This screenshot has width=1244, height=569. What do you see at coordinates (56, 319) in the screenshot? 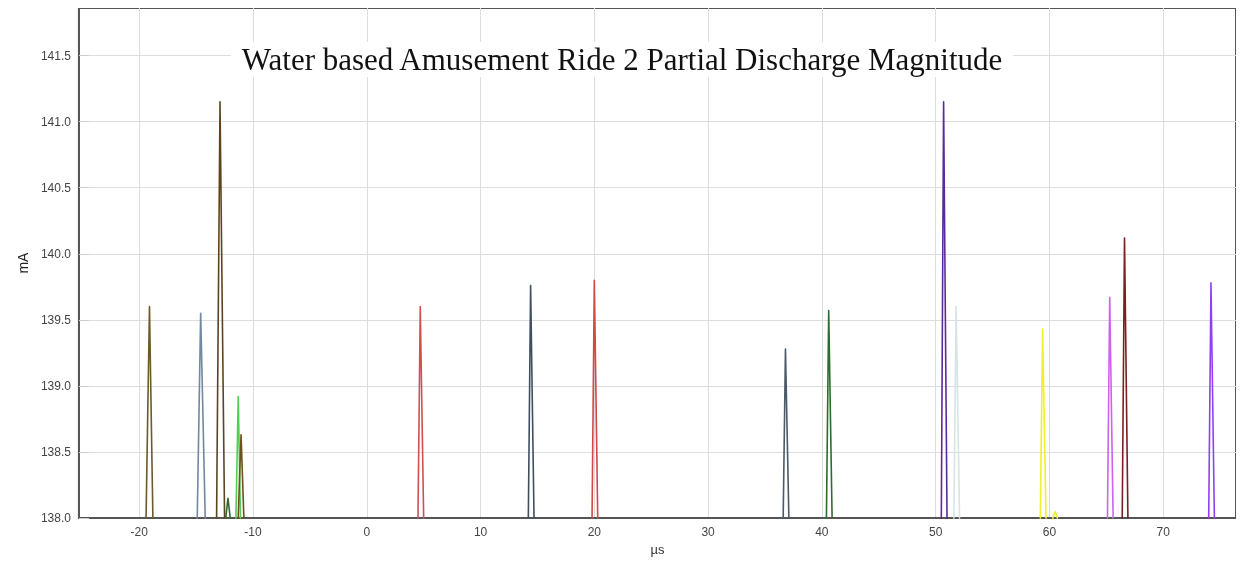
I see `y-tick-label: 139.5` at bounding box center [56, 319].